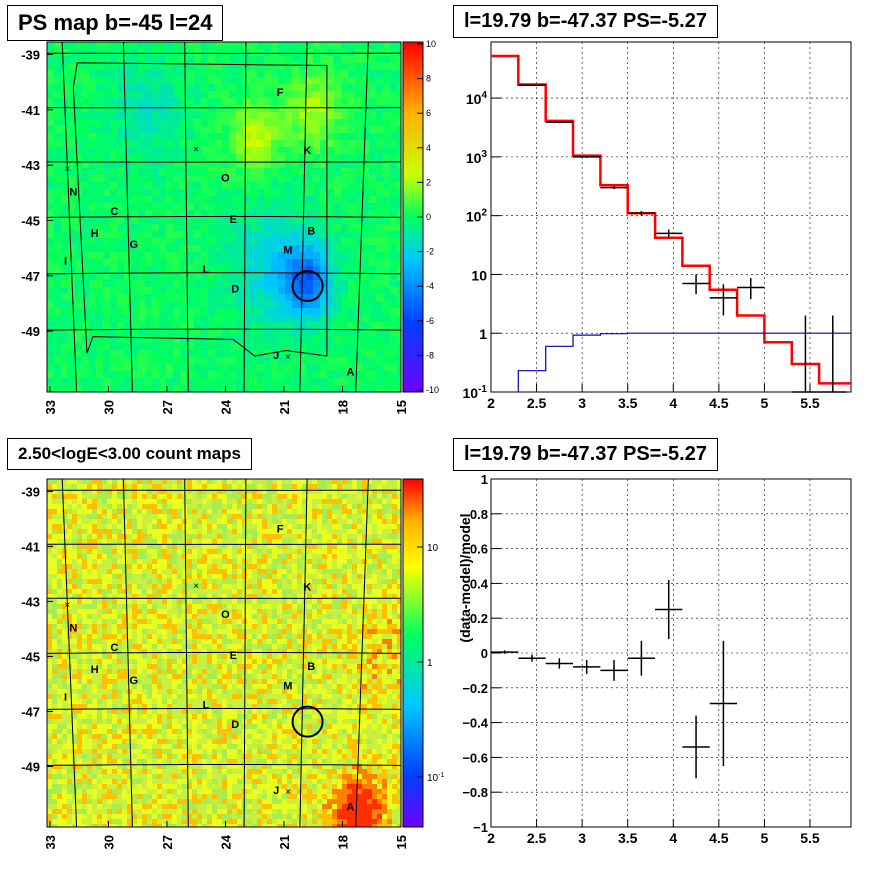 The image size is (896, 872). I want to click on colorbar-tick-label: 4, so click(428, 148).